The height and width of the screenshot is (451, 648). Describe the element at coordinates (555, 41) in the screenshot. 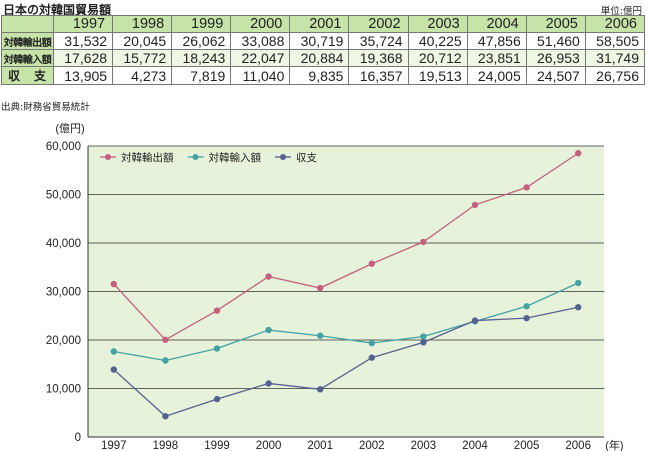

I see `table-cell: 51,460` at that location.